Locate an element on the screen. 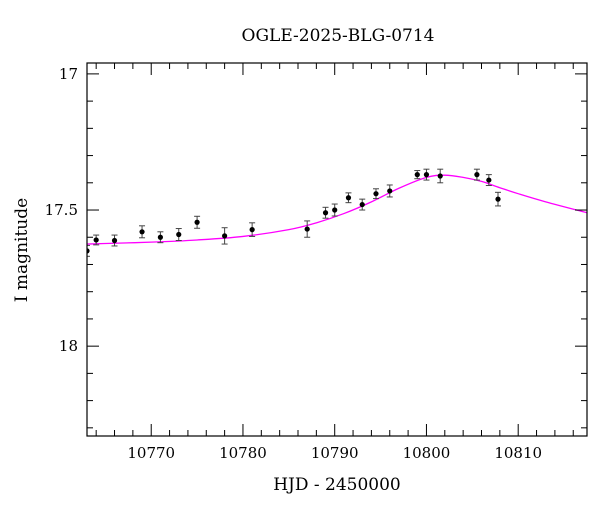 This screenshot has height=512, width=600. chart-title: OGLE-2025-BLG-0714 is located at coordinates (338, 36).